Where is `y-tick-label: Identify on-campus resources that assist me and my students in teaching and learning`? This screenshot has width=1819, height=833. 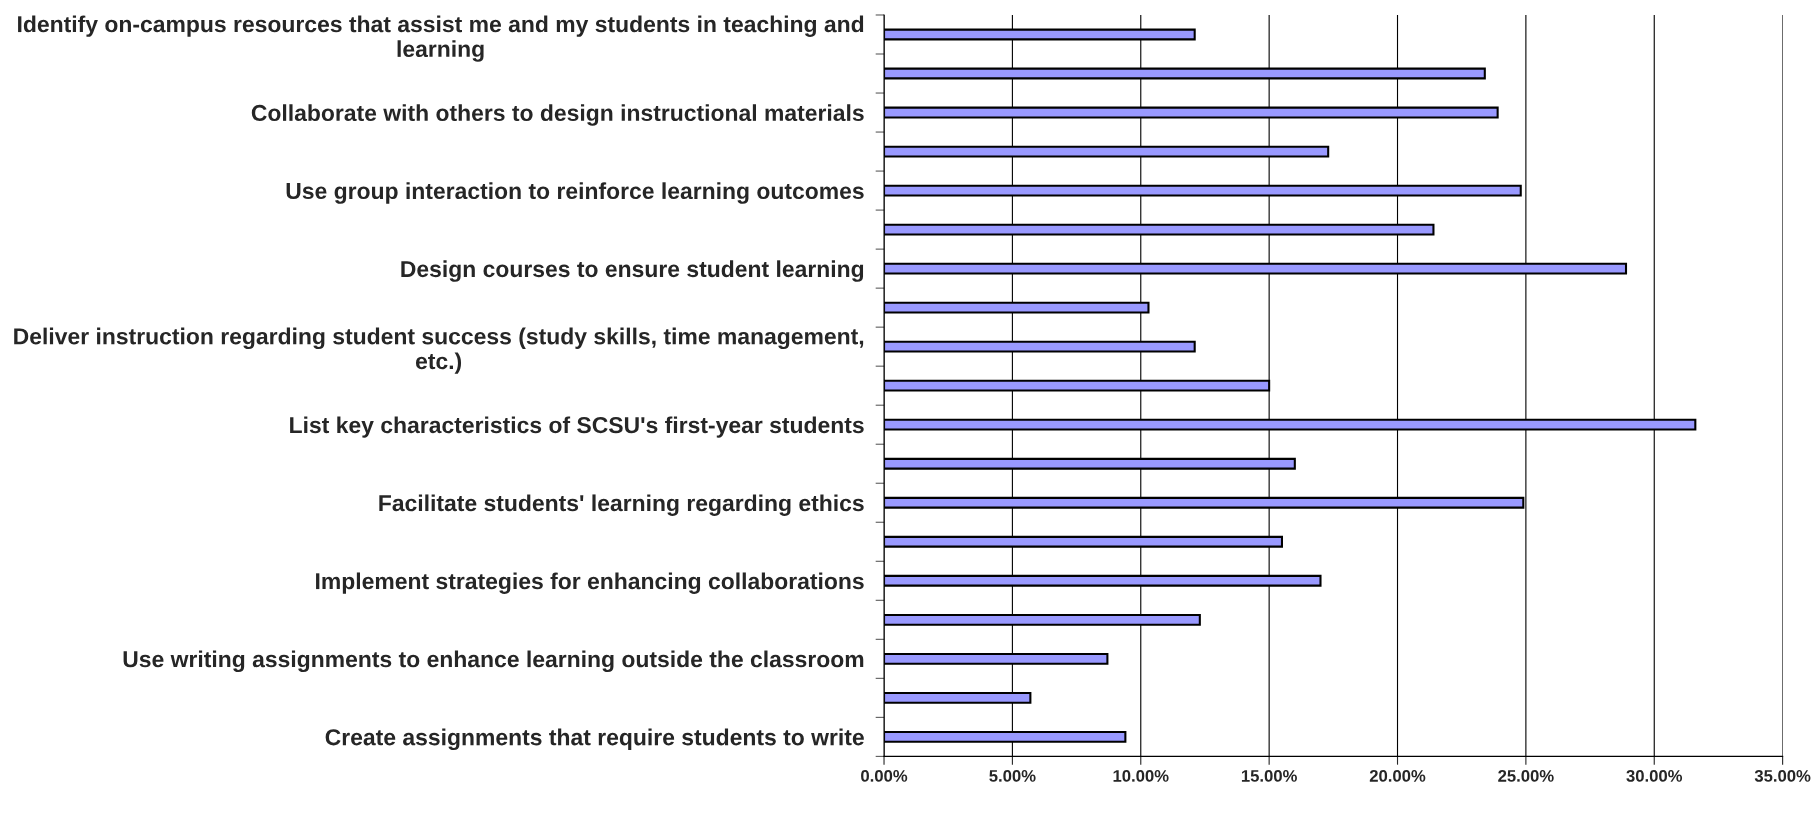
y-tick-label: Identify on-campus resources that assist me and my students in teaching and learning is located at coordinates (441, 38).